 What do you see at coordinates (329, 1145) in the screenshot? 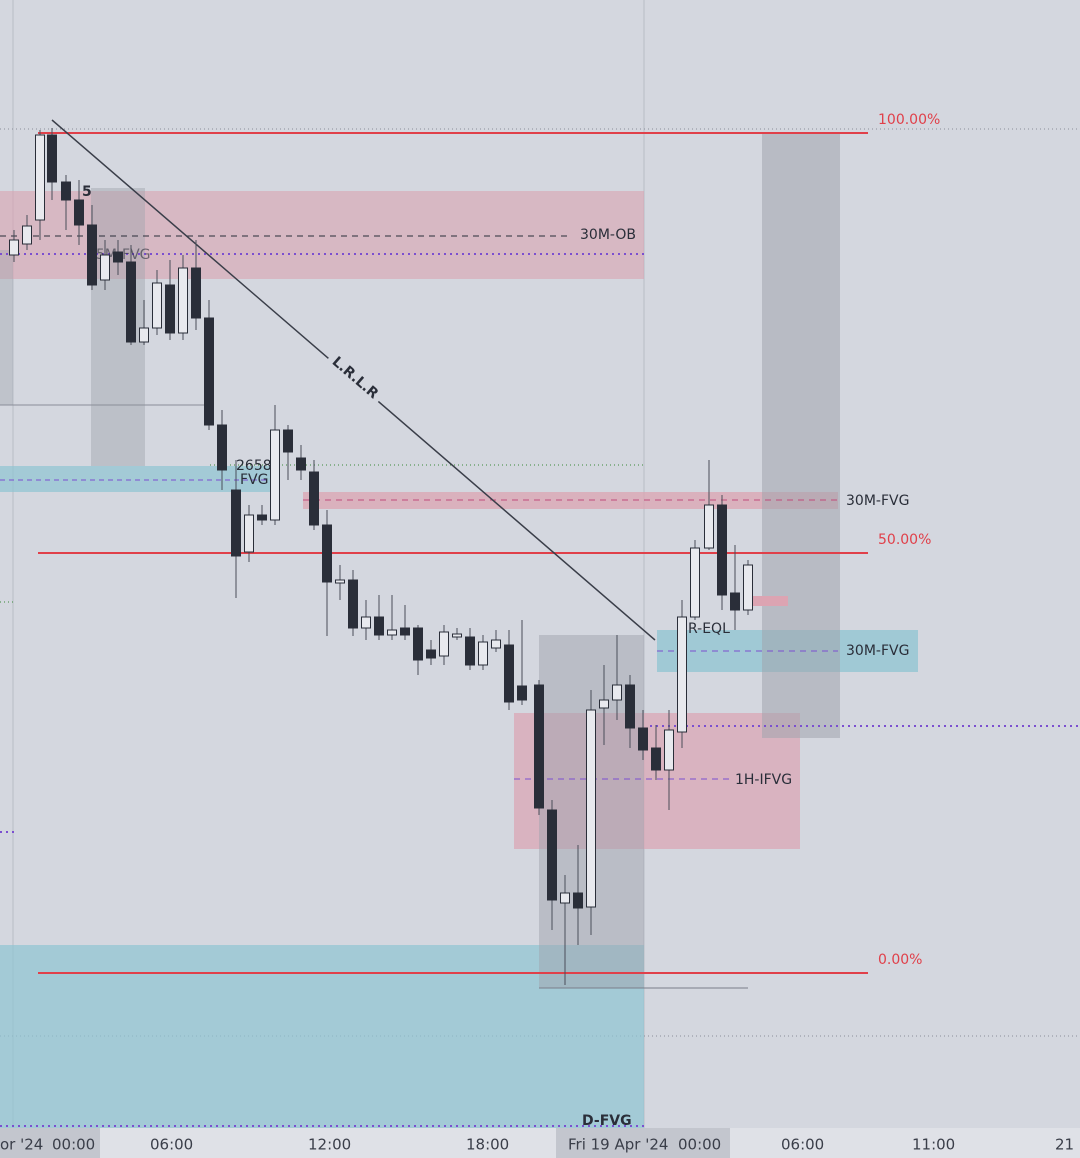
I see `time-label: 12:00` at bounding box center [329, 1145].